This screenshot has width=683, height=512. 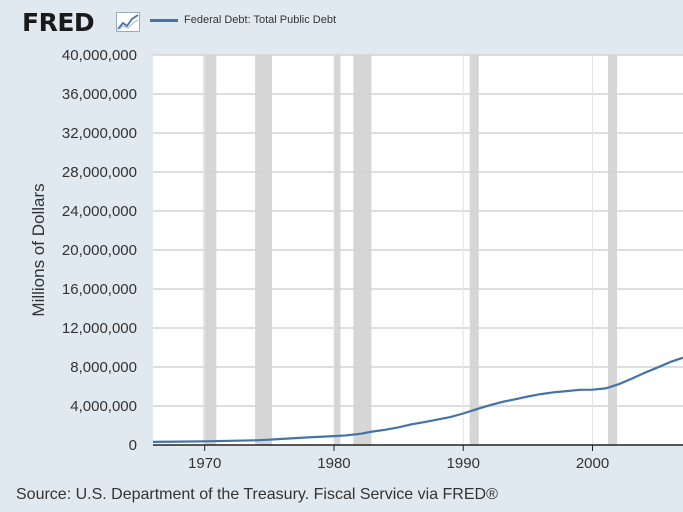 What do you see at coordinates (99, 250) in the screenshot?
I see `y-tick-label: 20,000,000` at bounding box center [99, 250].